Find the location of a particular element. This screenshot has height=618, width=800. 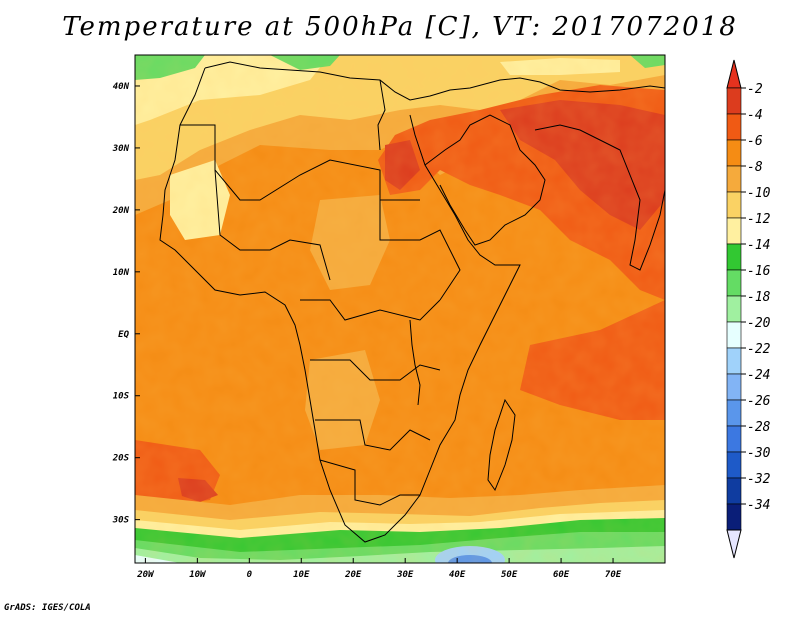

border-egypt-libya is located at coordinates (381, 115).